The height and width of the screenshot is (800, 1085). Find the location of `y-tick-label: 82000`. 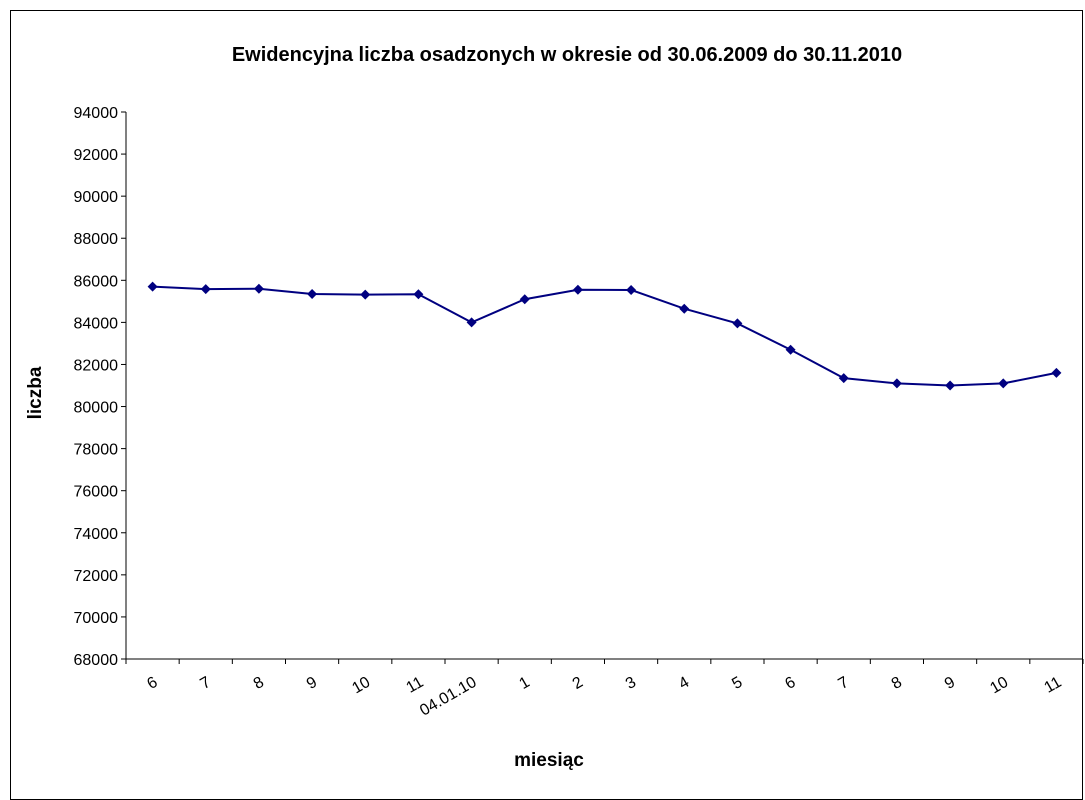

y-tick-label: 82000 is located at coordinates (96, 365).